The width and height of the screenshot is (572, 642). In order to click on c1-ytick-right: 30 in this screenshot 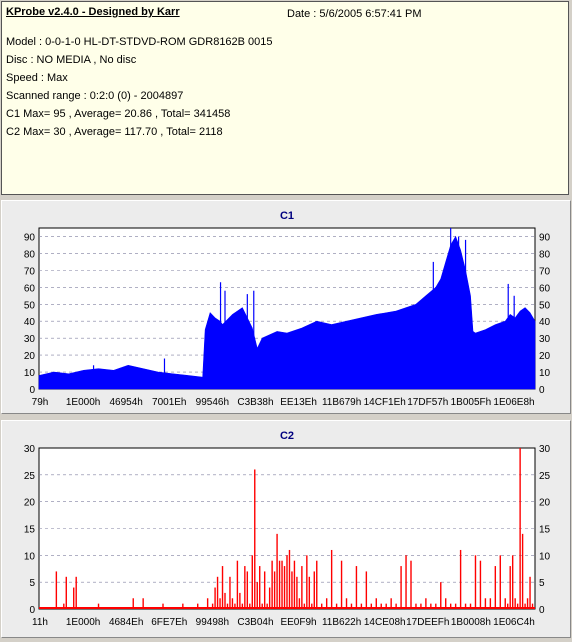, I will do `click(545, 339)`.